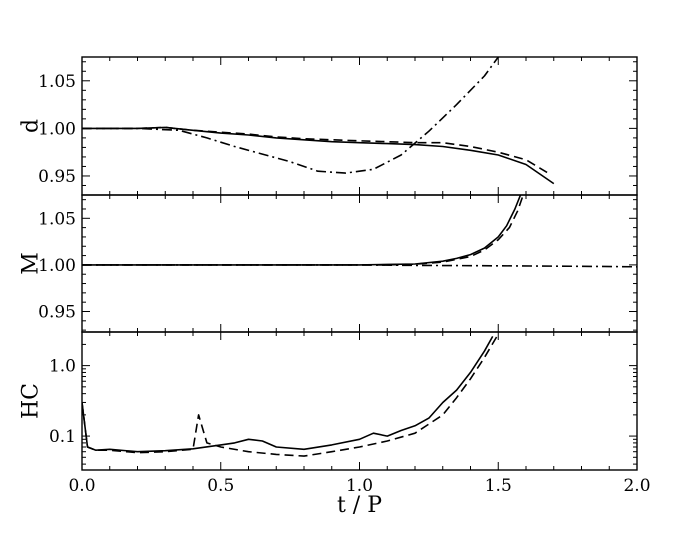 The width and height of the screenshot is (692, 555). Describe the element at coordinates (636, 486) in the screenshot. I see `x-tick-label: 2.0` at that location.